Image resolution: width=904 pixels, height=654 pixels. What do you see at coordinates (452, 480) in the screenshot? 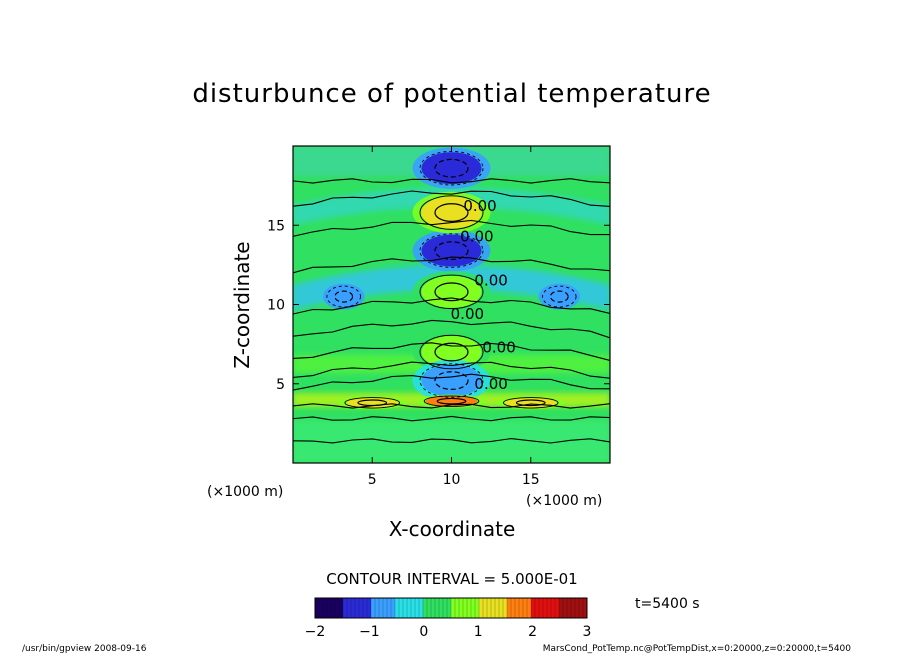
I see `x-tick-label-1: 10` at bounding box center [452, 480].